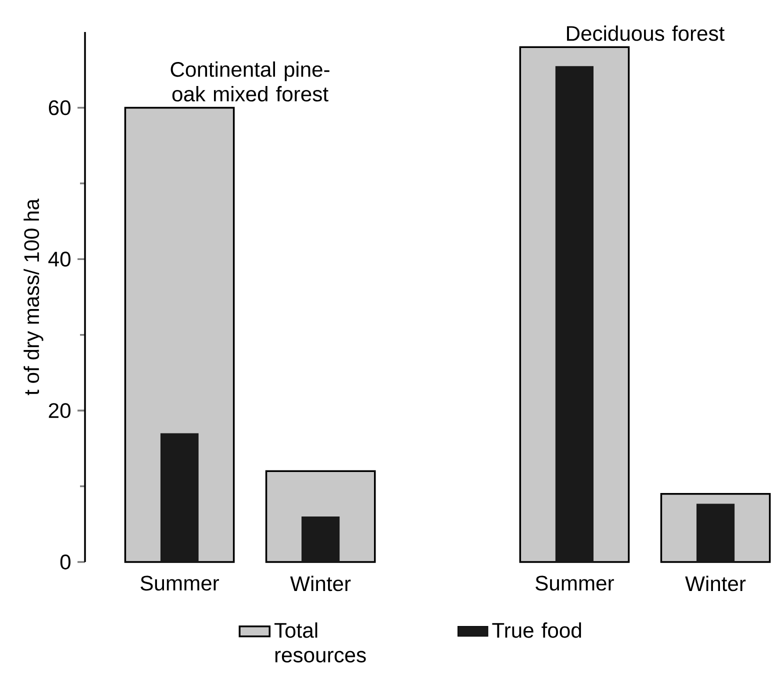 The height and width of the screenshot is (677, 779). I want to click on y-tick-label: 40, so click(59, 259).